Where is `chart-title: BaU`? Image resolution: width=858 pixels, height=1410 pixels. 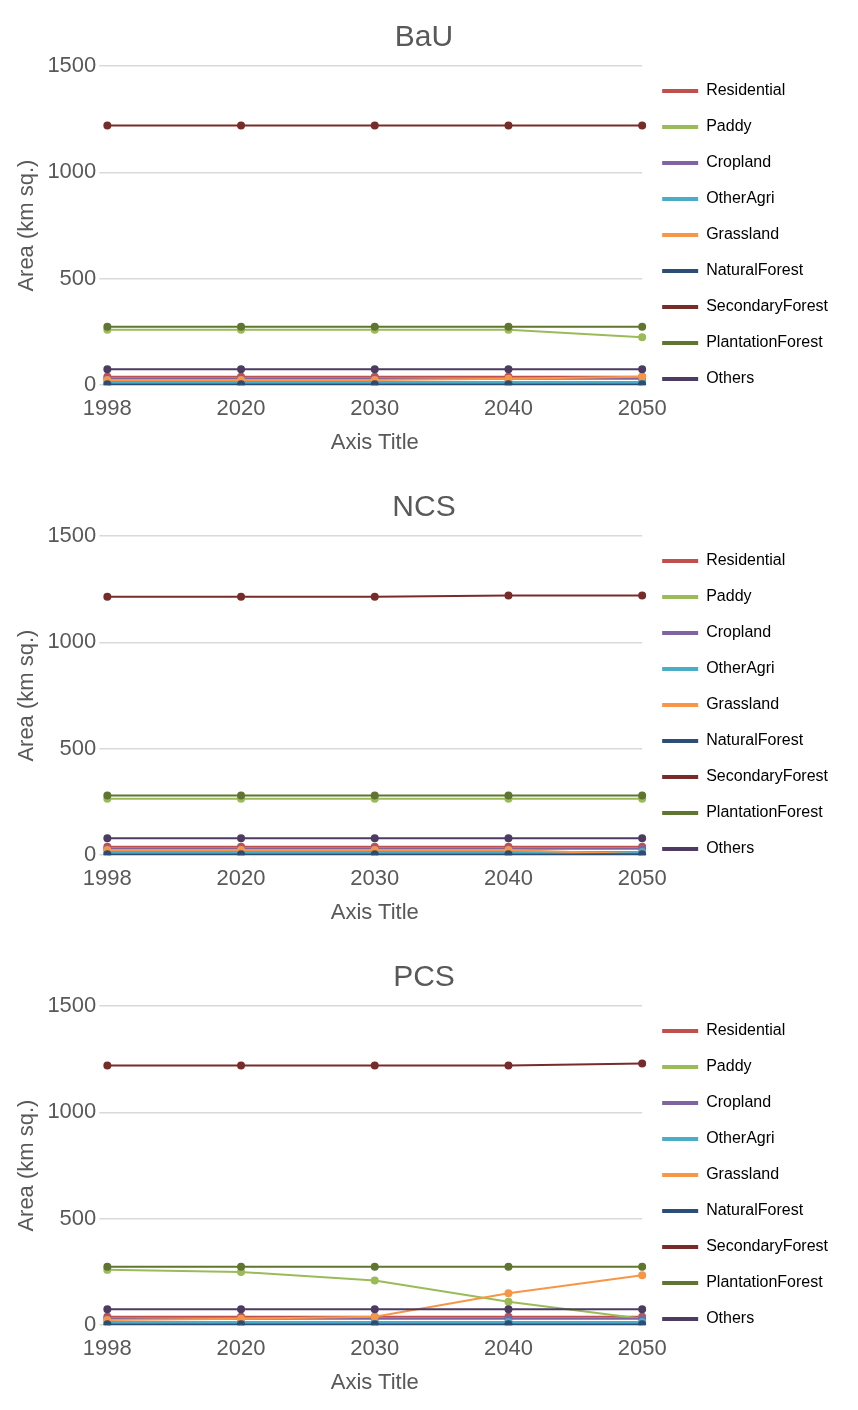
chart-title: BaU is located at coordinates (424, 36).